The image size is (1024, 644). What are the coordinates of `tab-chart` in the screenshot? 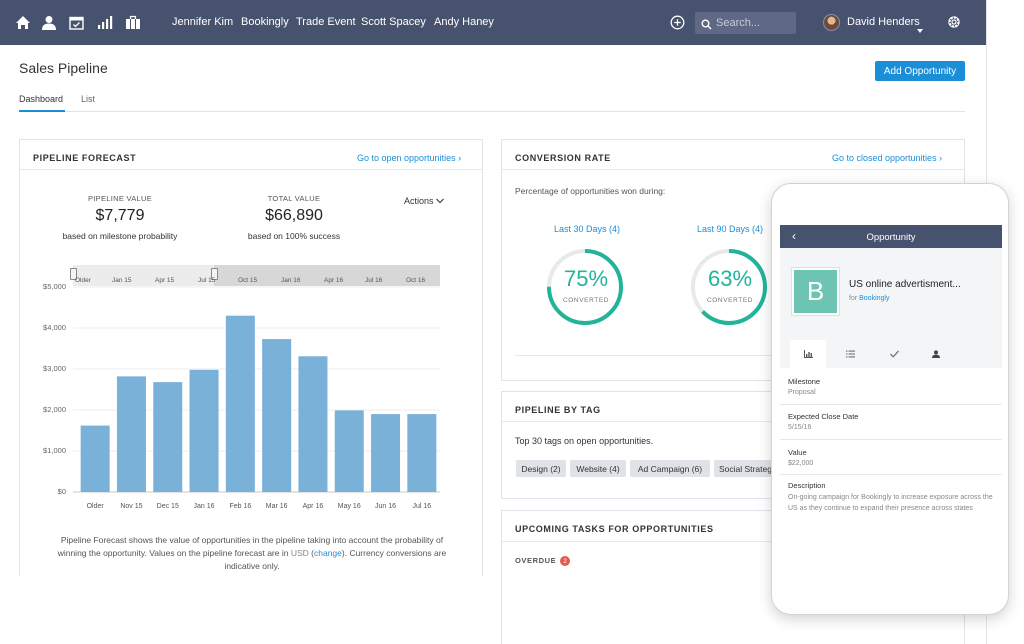 It's located at (808, 354).